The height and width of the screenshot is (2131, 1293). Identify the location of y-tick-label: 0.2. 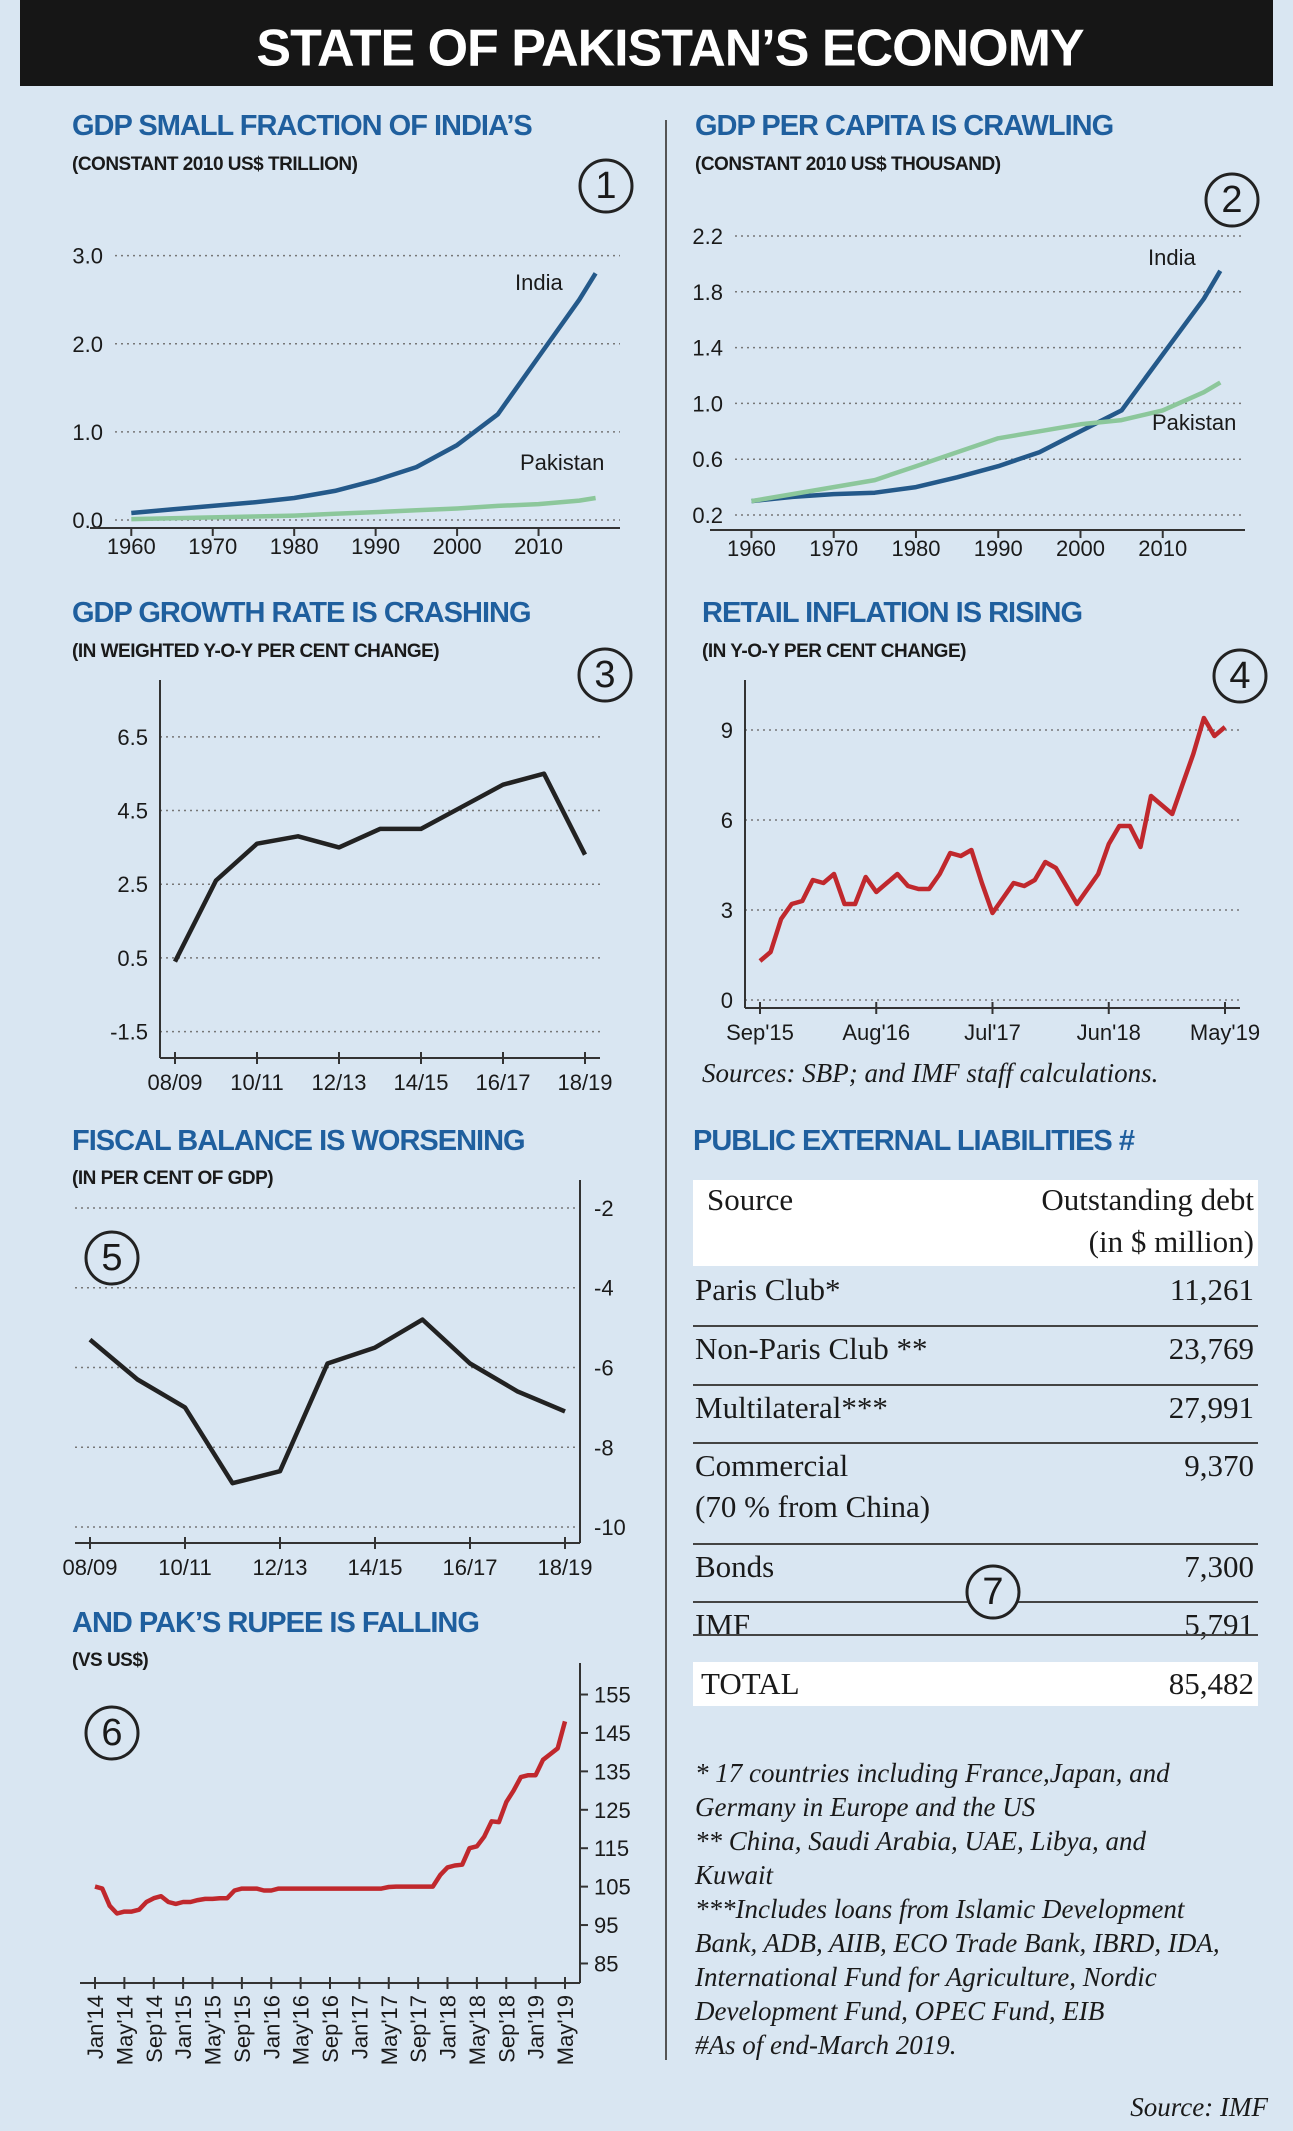
(707, 515).